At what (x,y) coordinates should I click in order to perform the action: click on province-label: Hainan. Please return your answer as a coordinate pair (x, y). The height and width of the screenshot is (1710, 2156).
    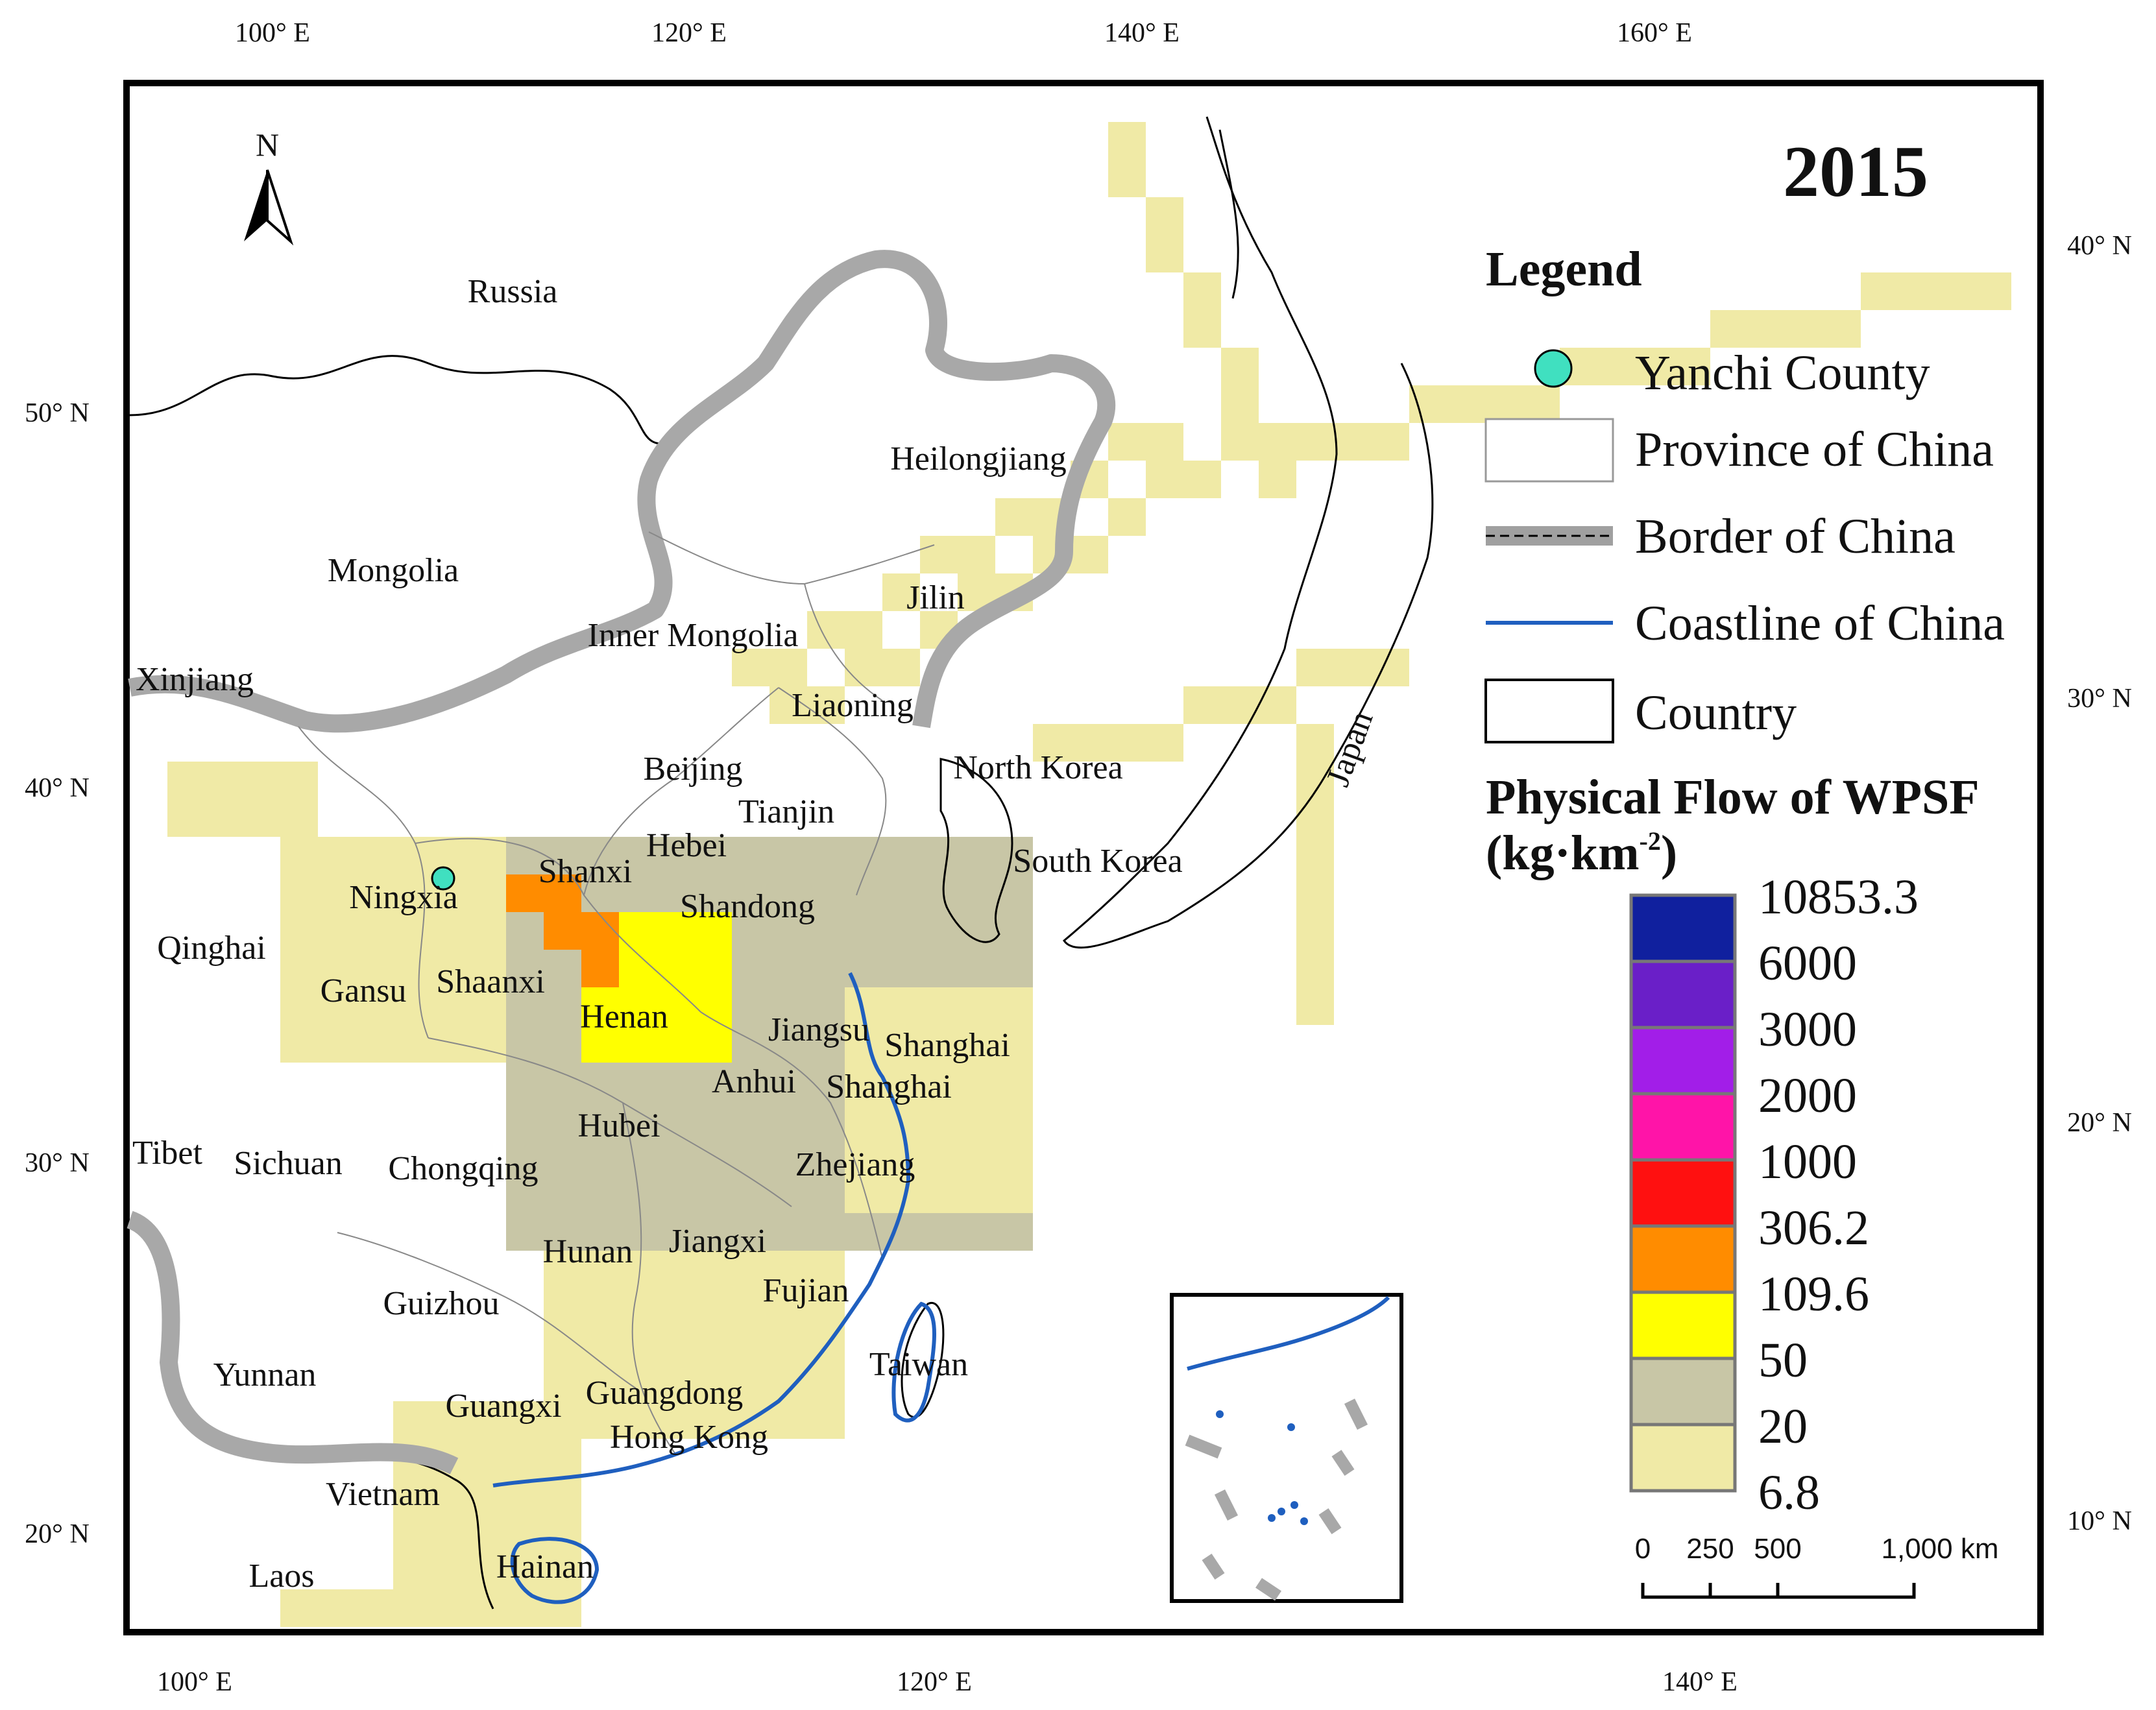
    Looking at the image, I should click on (545, 1566).